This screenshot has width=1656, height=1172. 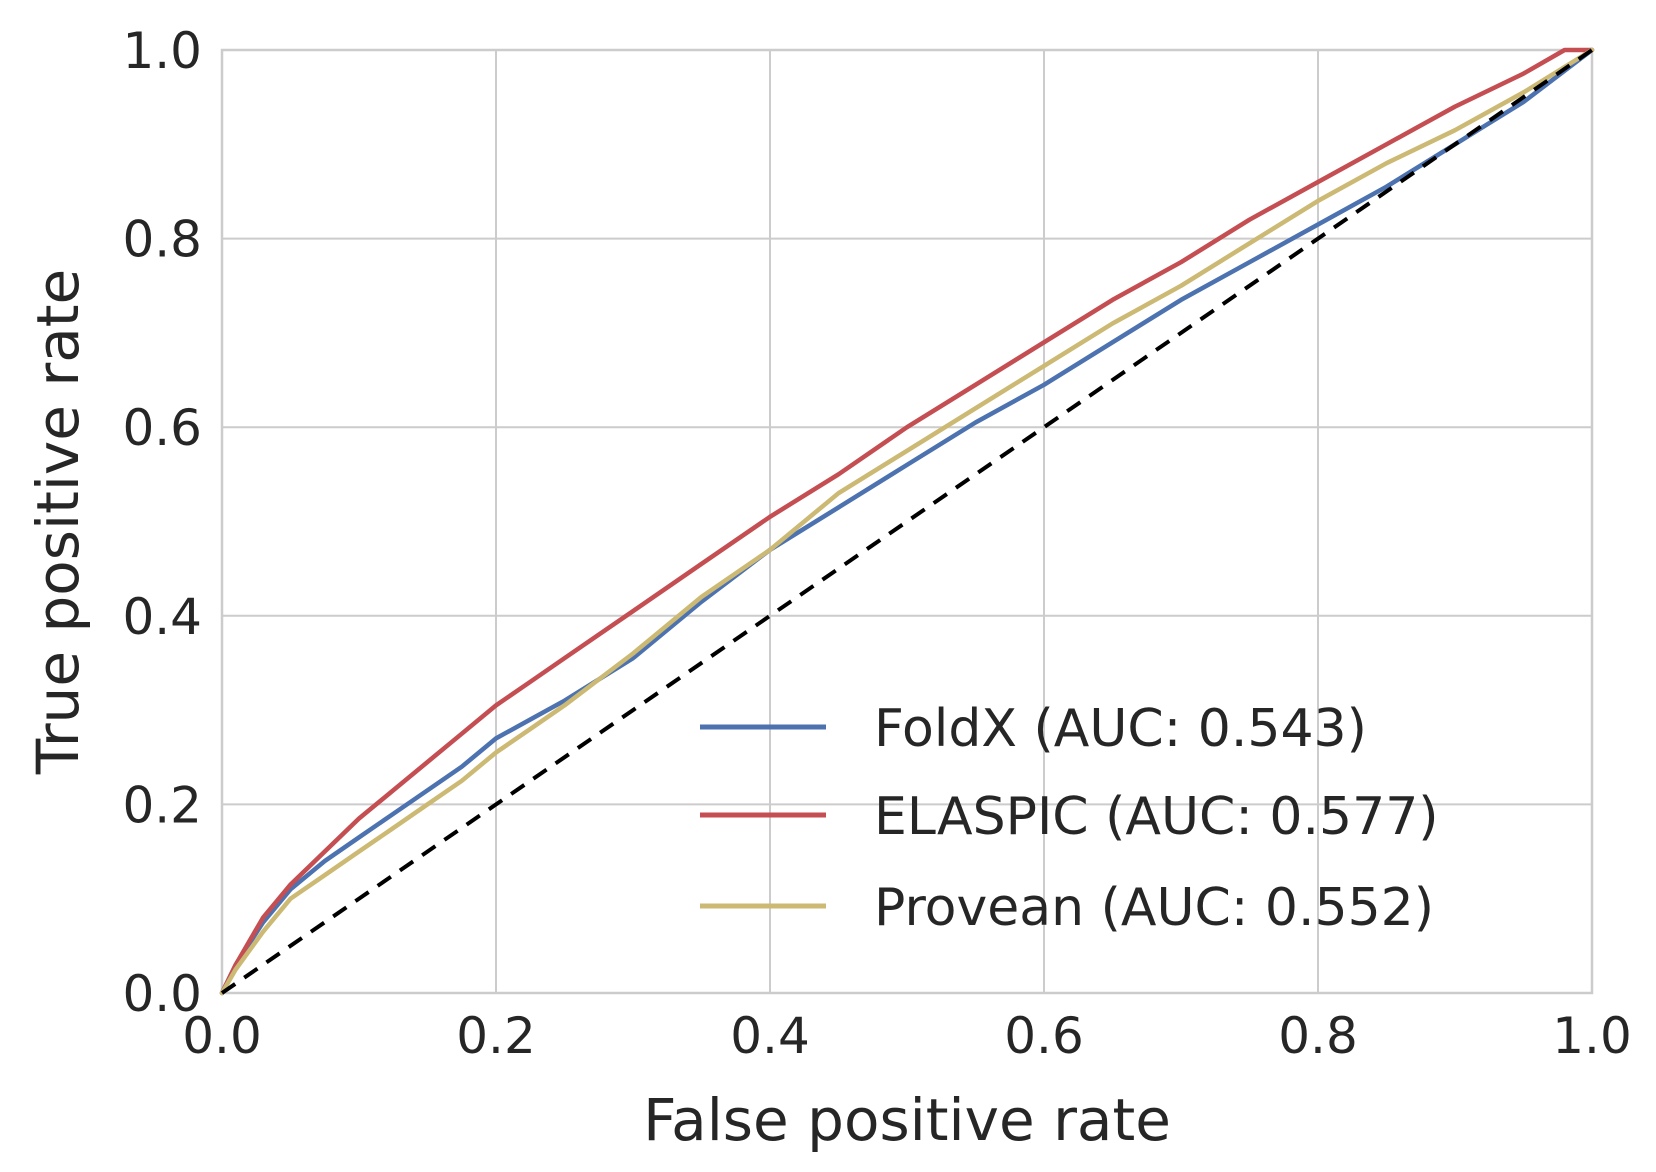 What do you see at coordinates (222, 1036) in the screenshot?
I see `x-tick-label: 0.0` at bounding box center [222, 1036].